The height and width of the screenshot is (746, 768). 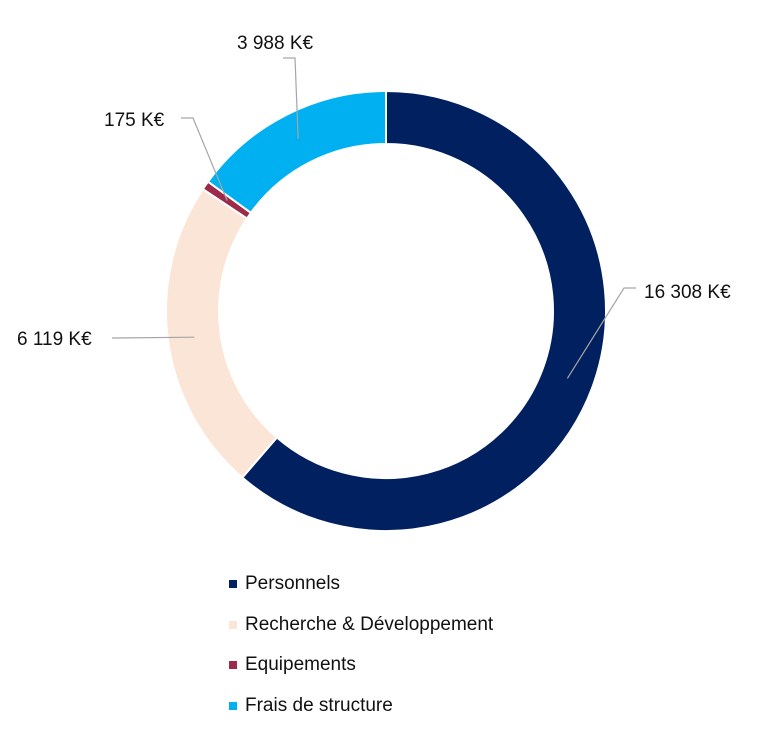 What do you see at coordinates (296, 152) in the screenshot?
I see `donut-slice-frais-de-structure` at bounding box center [296, 152].